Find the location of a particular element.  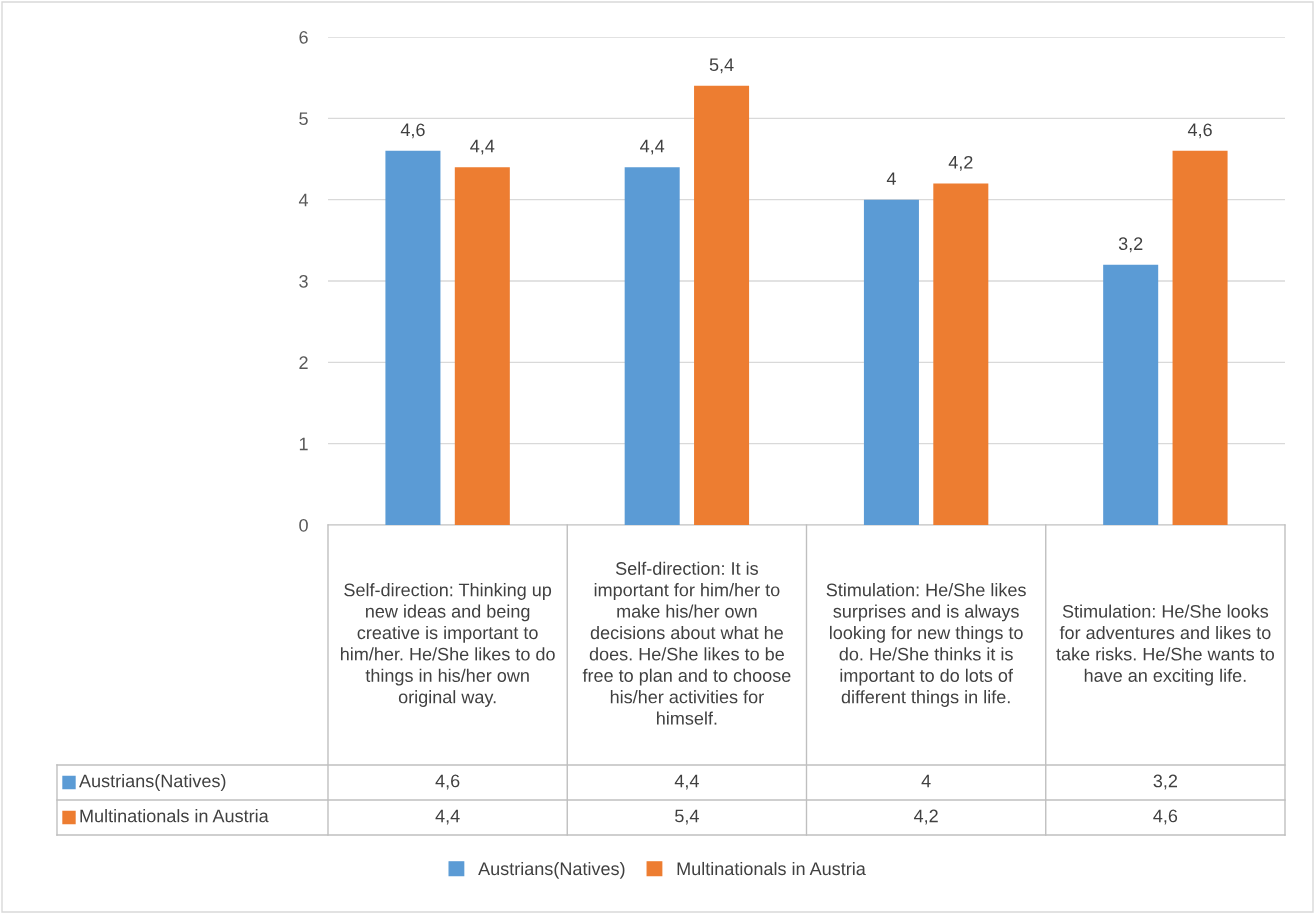

legend-label: Multinationals in Austria is located at coordinates (771, 868).